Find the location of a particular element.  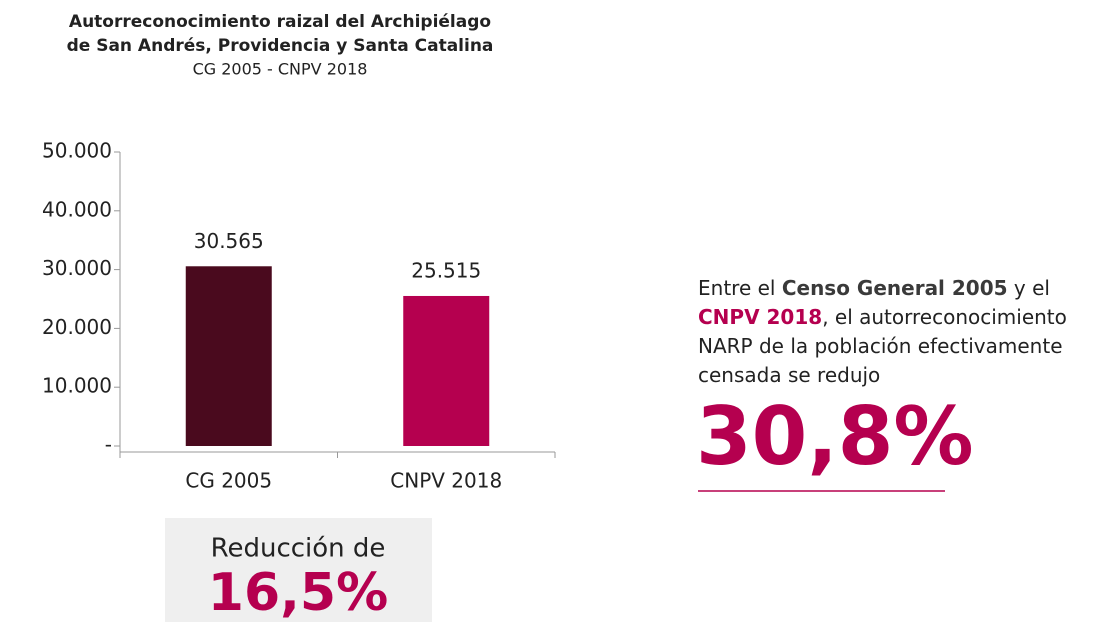

note-segment: NARP de la población efectivamente is located at coordinates (880, 346).